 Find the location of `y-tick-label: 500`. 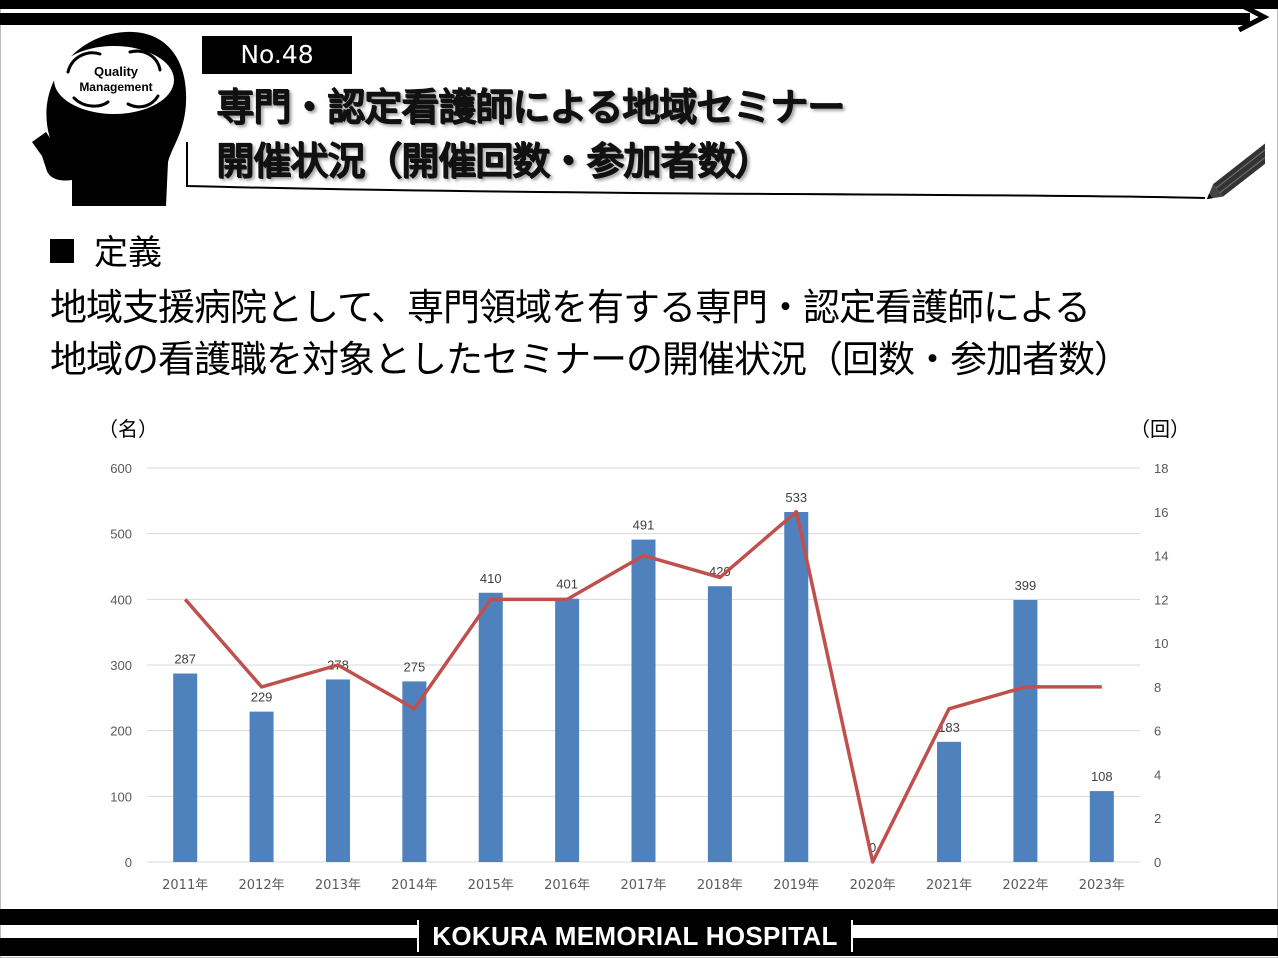

y-tick-label: 500 is located at coordinates (121, 534).